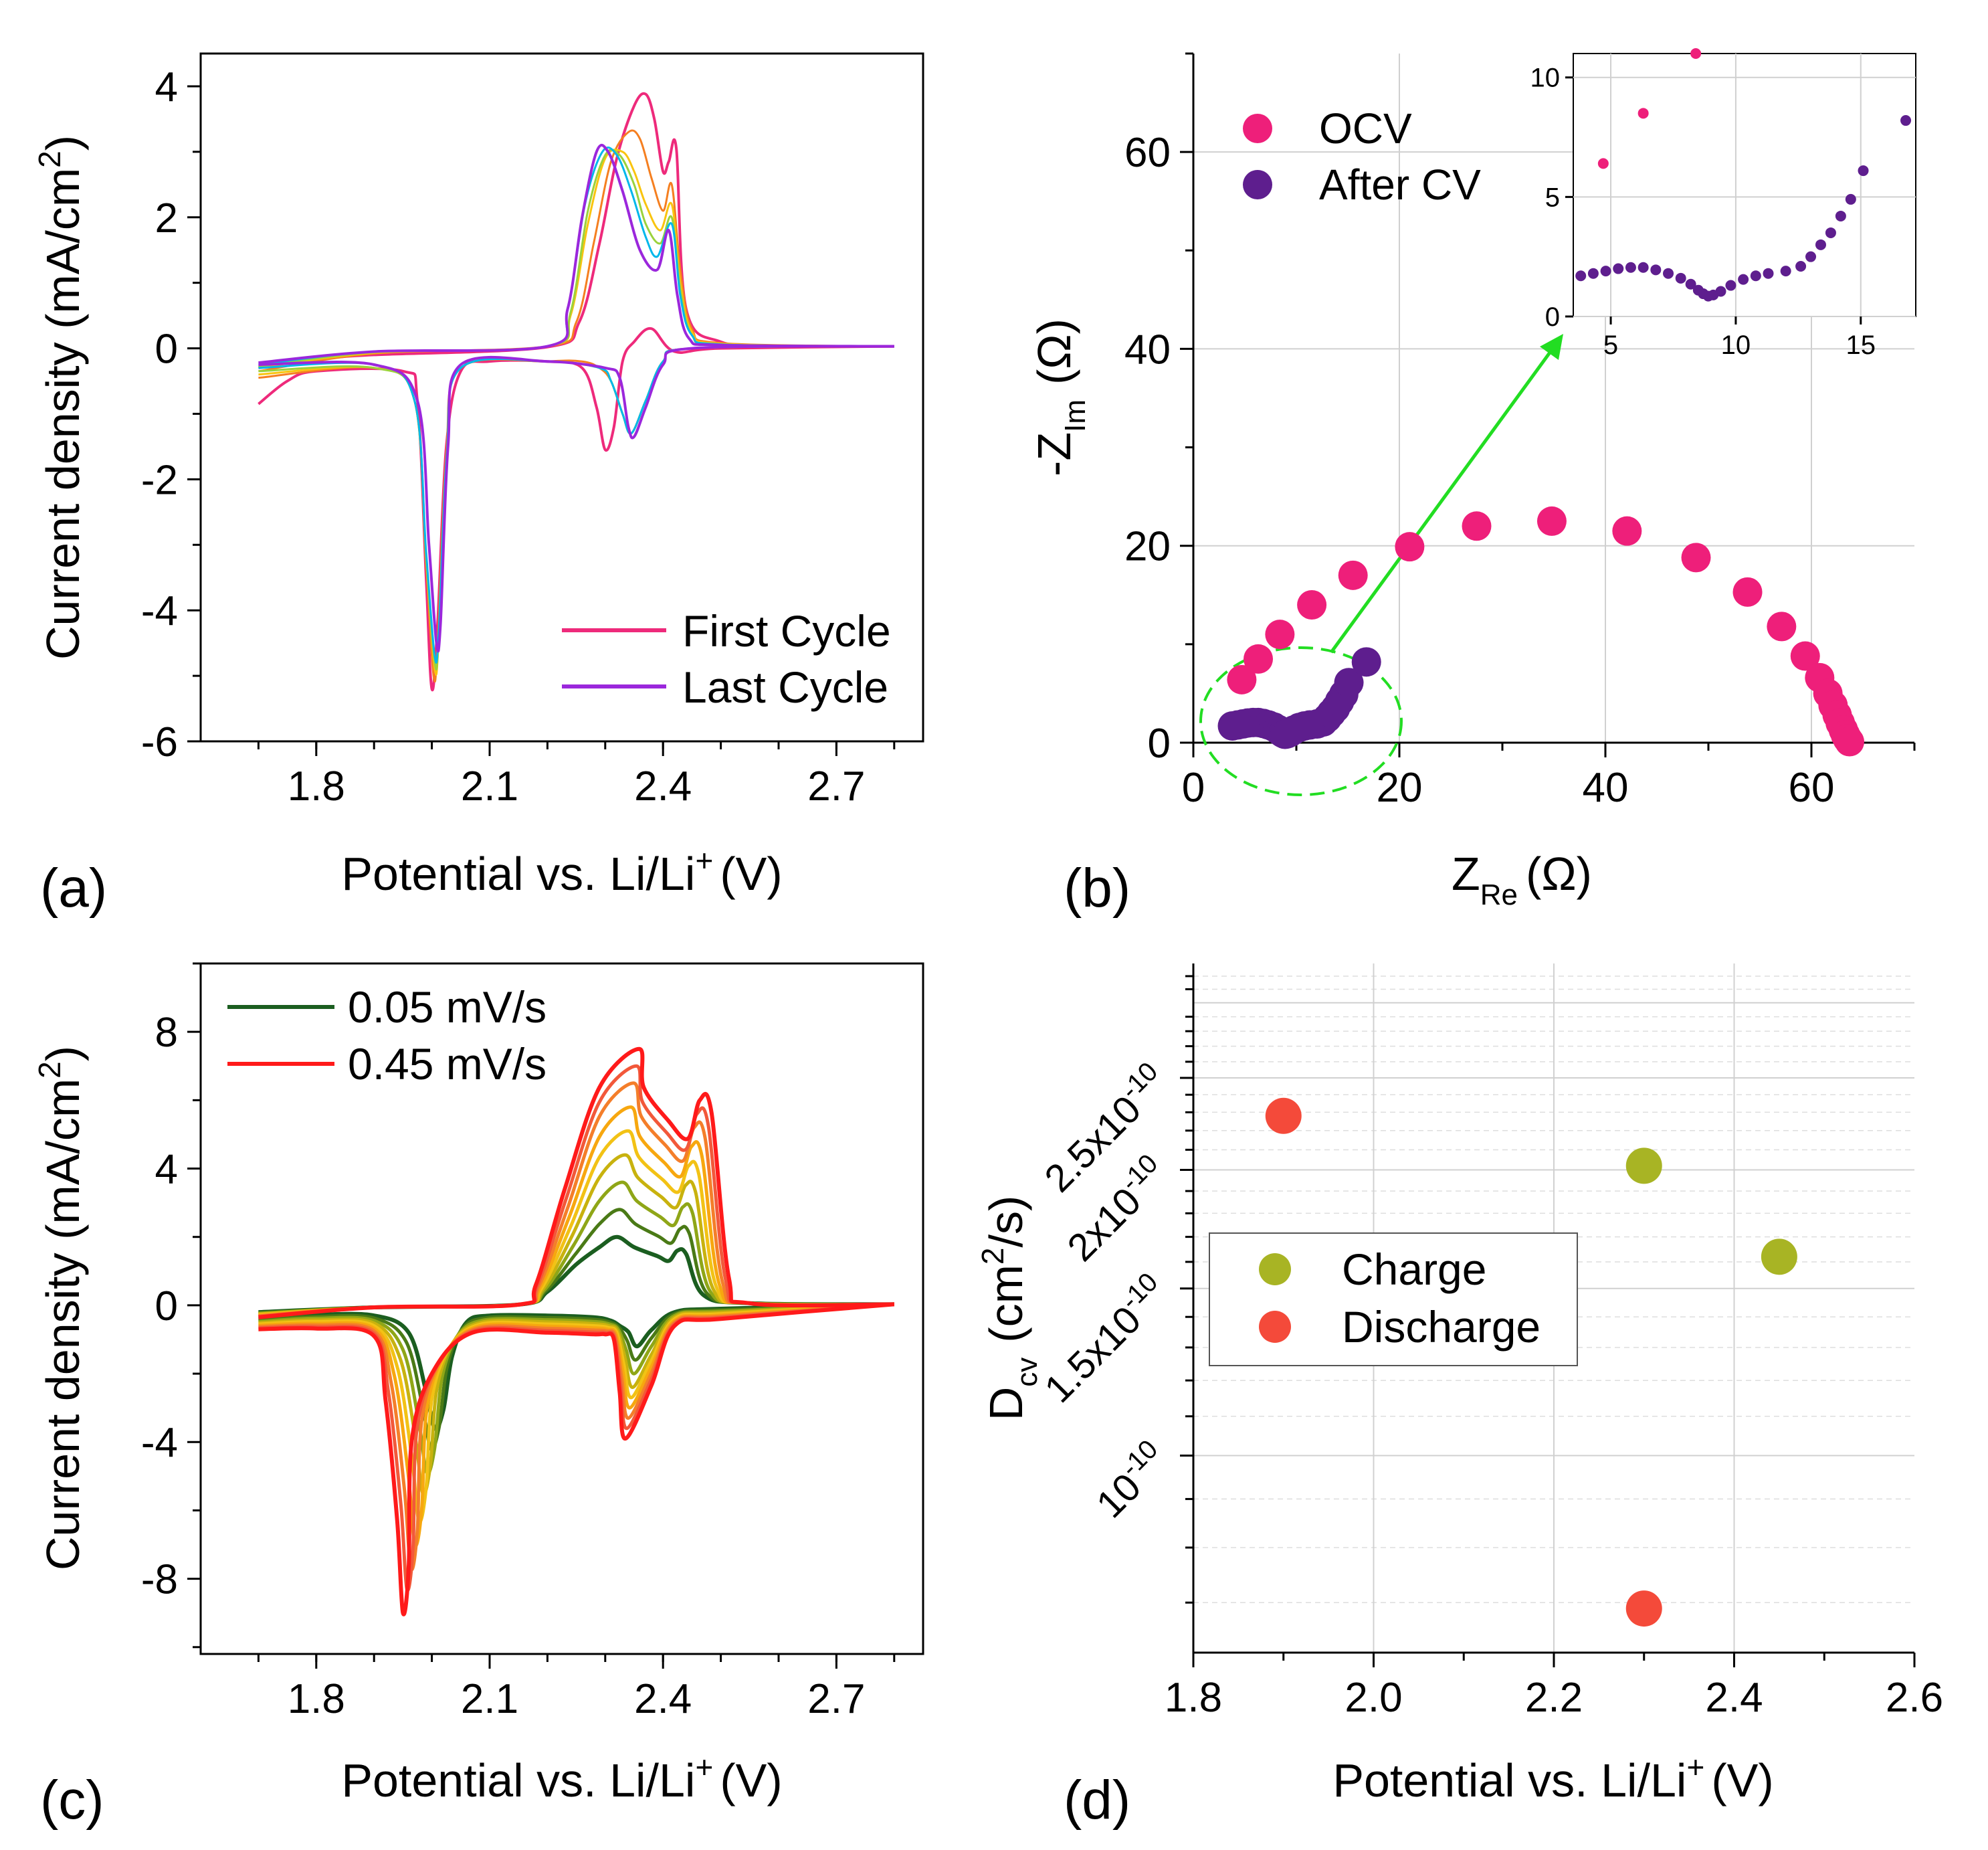 This screenshot has height=1850, width=1988. I want to click on panel-a-frame, so click(561, 397).